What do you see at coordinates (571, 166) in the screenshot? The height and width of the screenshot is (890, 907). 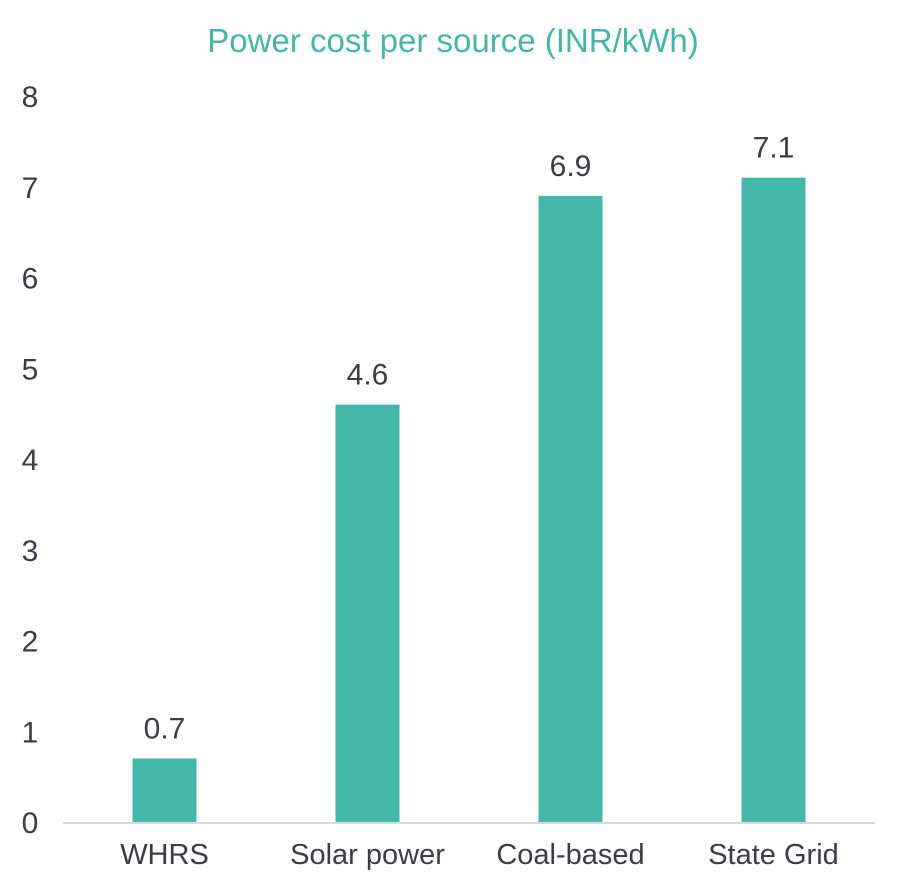 I see `data-label: 6.9` at bounding box center [571, 166].